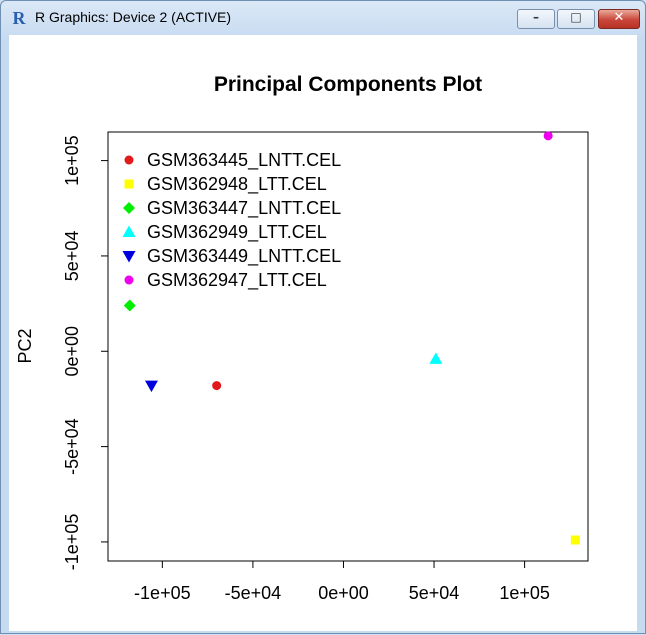 The image size is (646, 635). I want to click on minimize-icon: –, so click(536, 17).